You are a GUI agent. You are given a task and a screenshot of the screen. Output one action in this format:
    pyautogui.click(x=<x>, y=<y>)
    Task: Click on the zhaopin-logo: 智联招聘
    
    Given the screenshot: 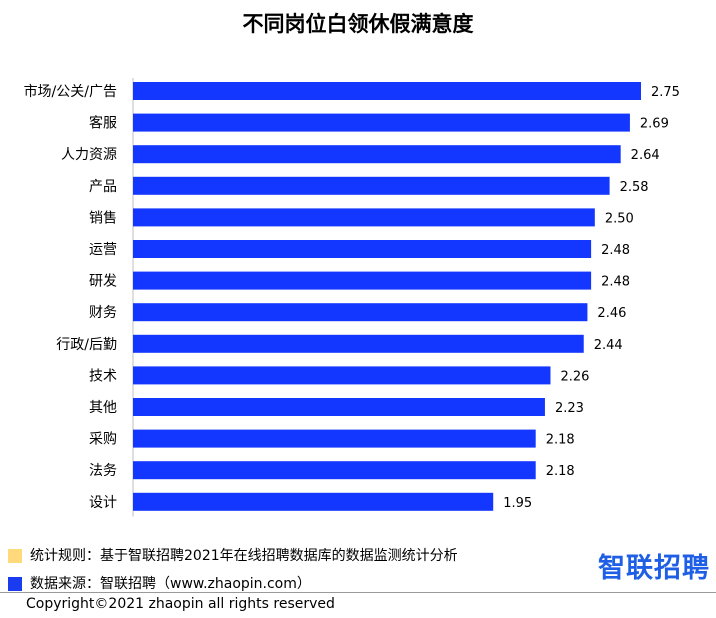 What is the action you would take?
    pyautogui.click(x=654, y=565)
    